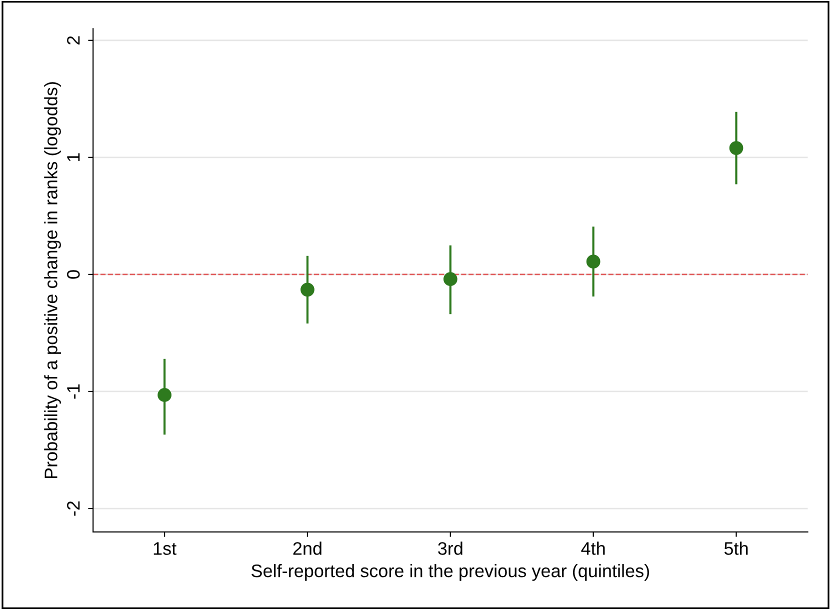 Image resolution: width=831 pixels, height=610 pixels. I want to click on y-tick-label: 0, so click(73, 274).